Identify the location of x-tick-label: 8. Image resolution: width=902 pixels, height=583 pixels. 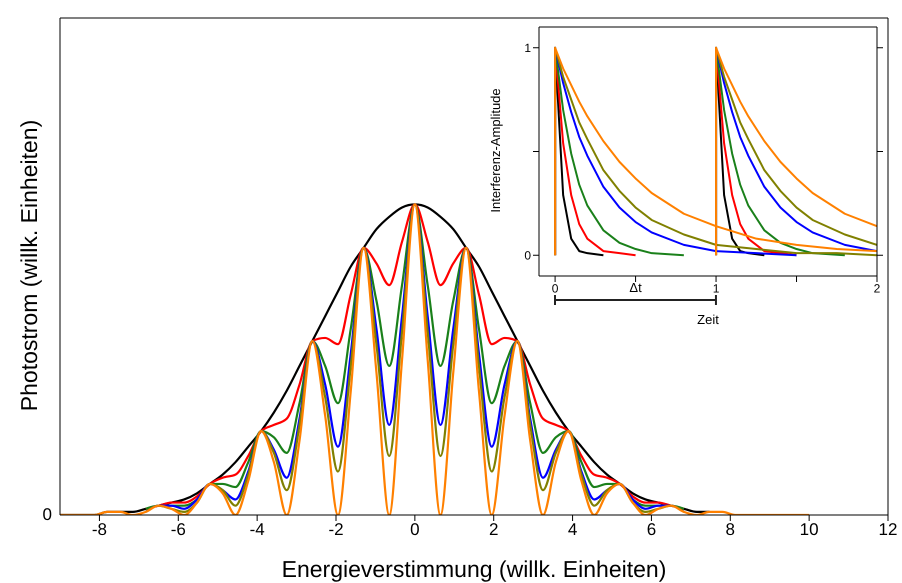
(731, 530).